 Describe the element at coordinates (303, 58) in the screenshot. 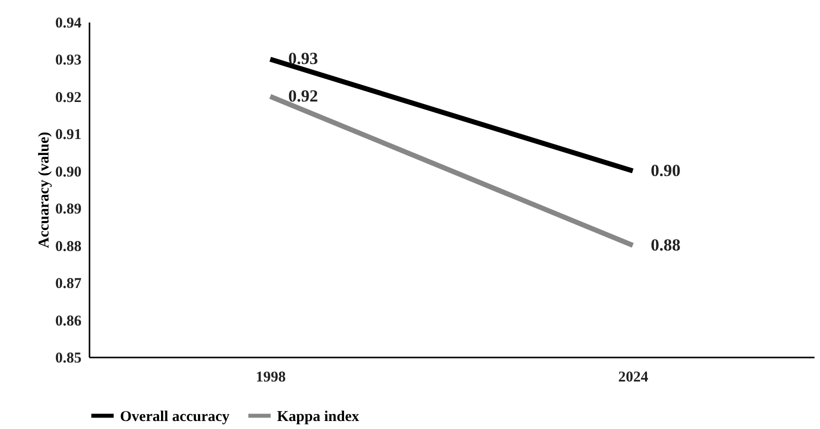

I see `data-label: 0.93` at that location.